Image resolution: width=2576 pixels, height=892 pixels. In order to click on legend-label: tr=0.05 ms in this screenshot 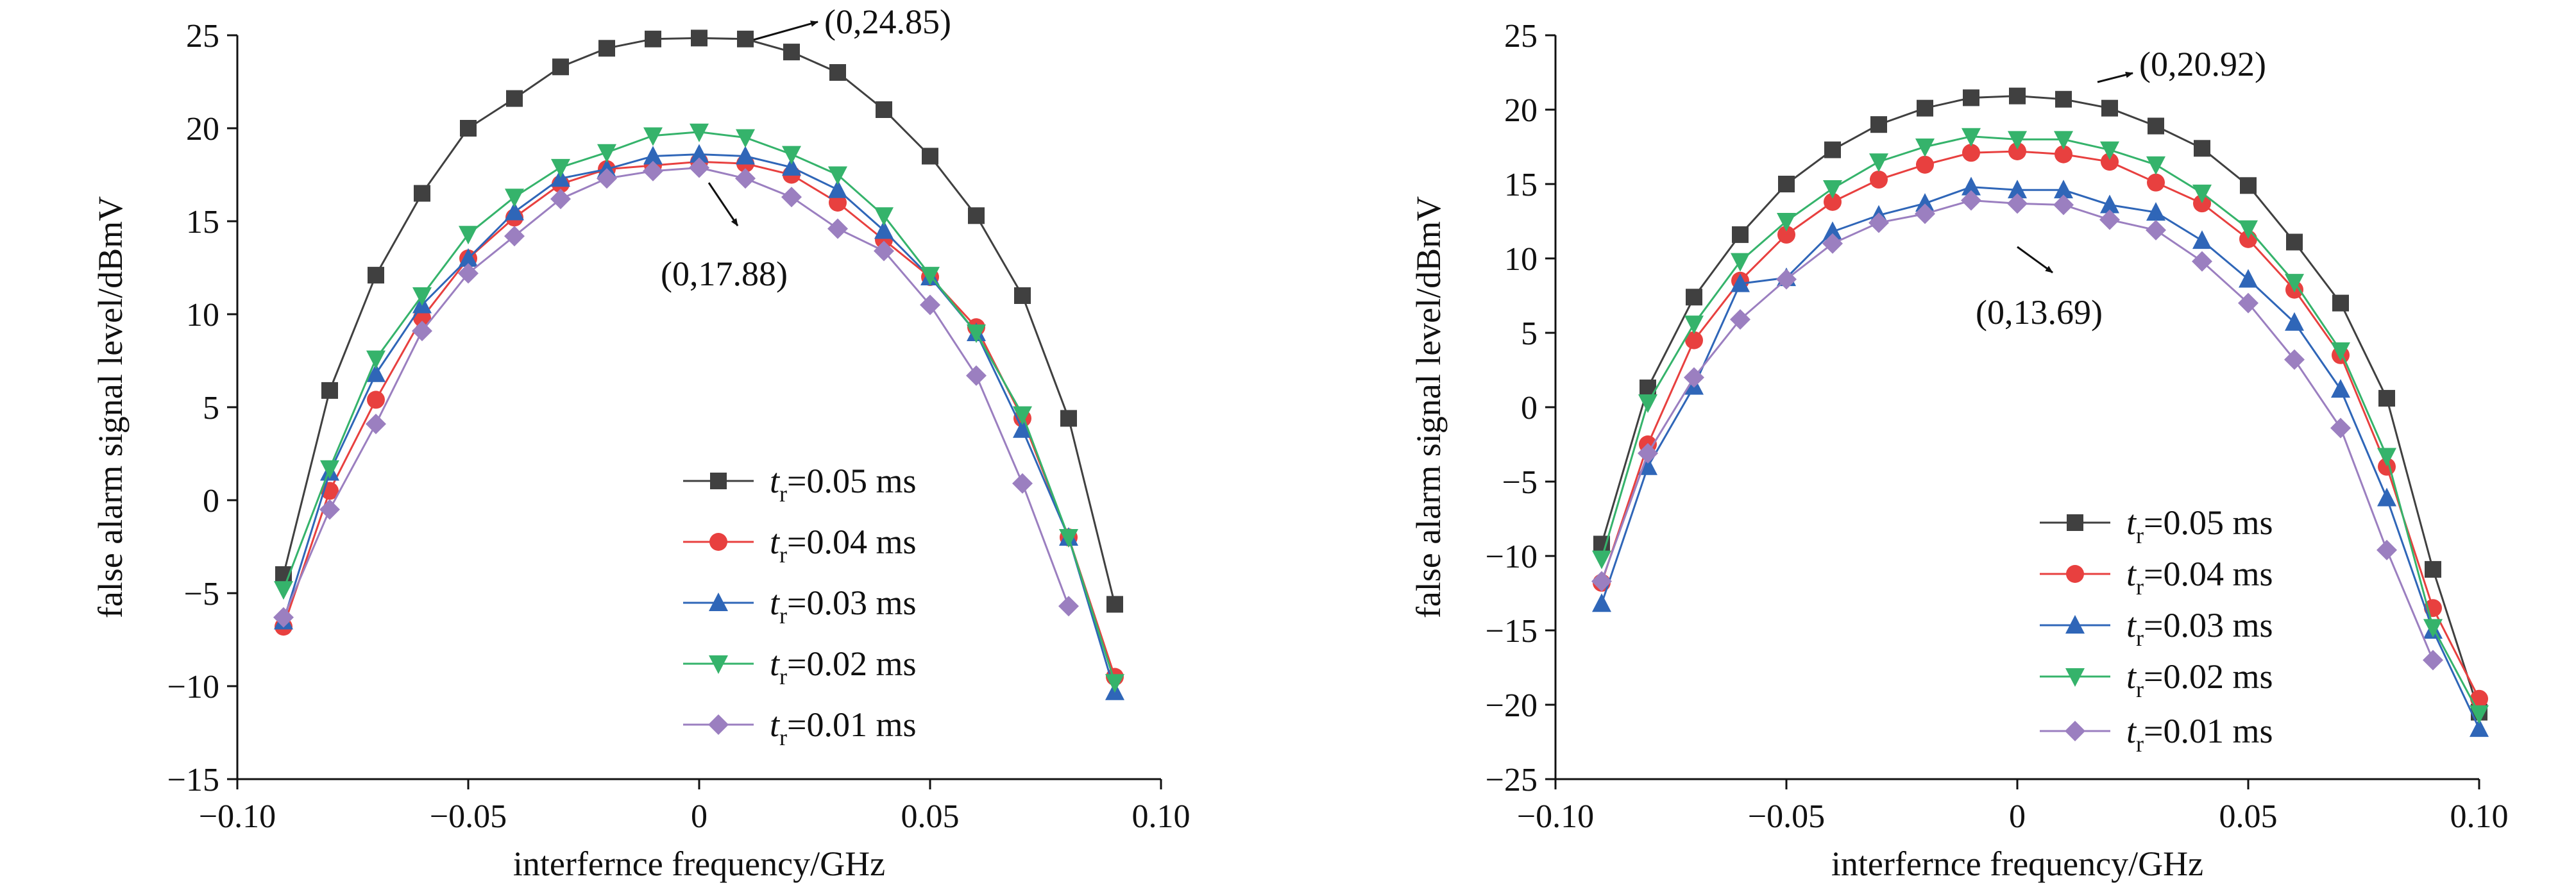, I will do `click(2199, 525)`.